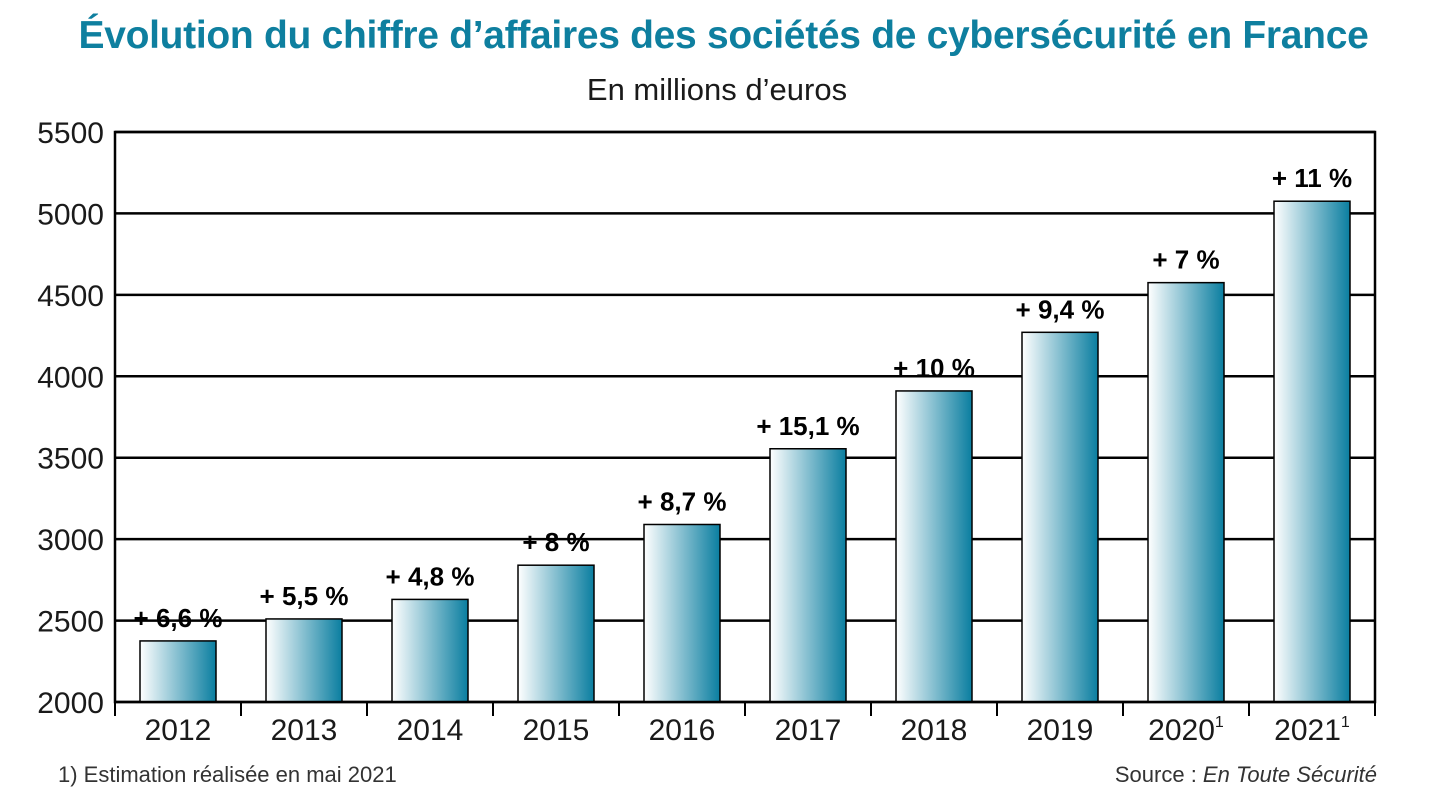 The height and width of the screenshot is (811, 1447). Describe the element at coordinates (1312, 178) in the screenshot. I see `data-label-2021: + 11 %` at that location.